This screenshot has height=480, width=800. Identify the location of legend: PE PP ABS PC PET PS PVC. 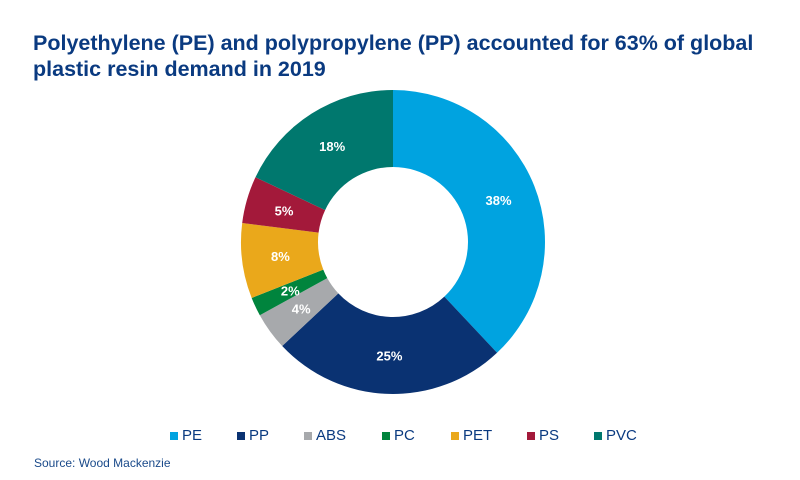
(412, 435).